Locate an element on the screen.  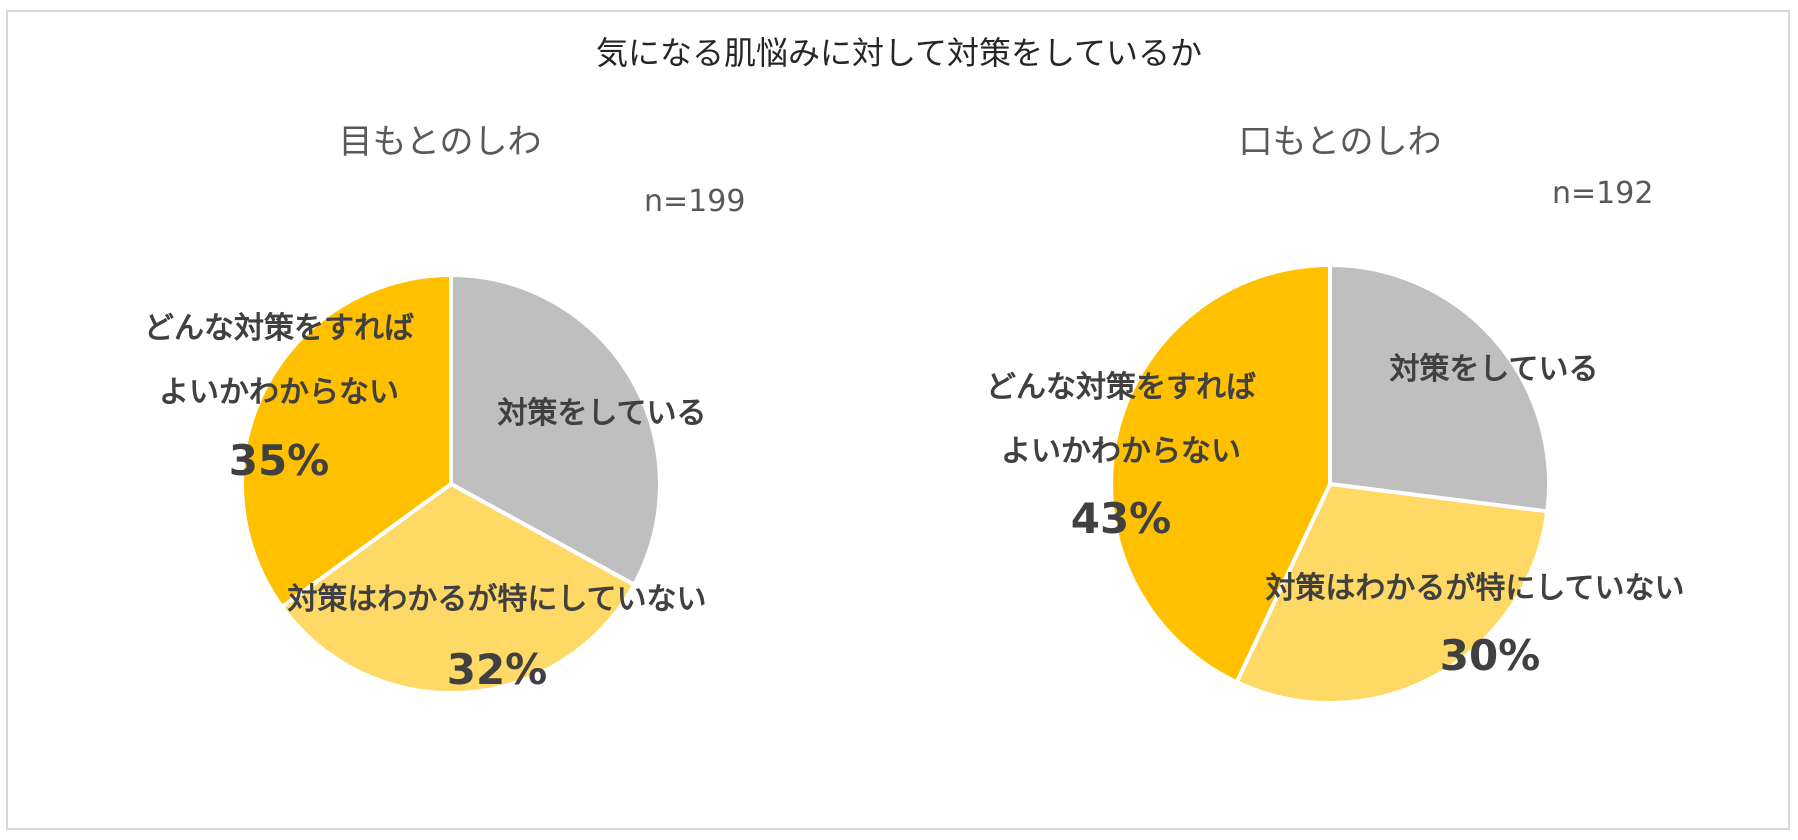
pie-1-slice-2-label: 対策はわかるが特にしていない is located at coordinates (496, 599).